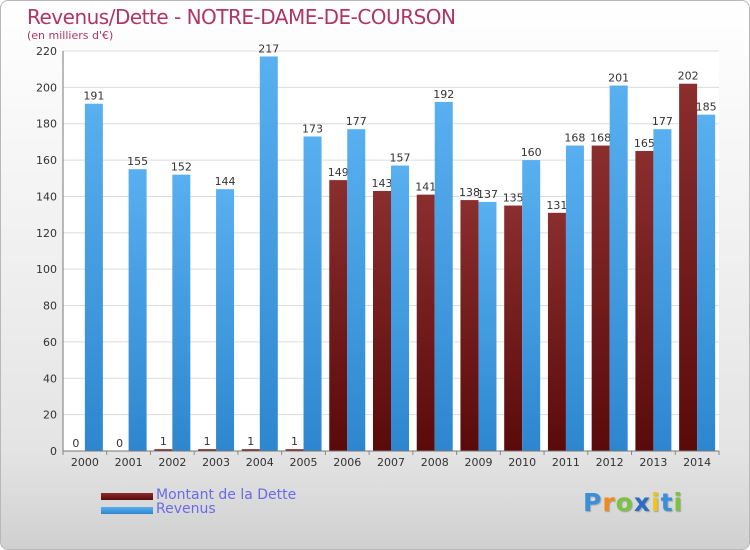  Describe the element at coordinates (697, 462) in the screenshot. I see `x-tick-label: 2014` at that location.